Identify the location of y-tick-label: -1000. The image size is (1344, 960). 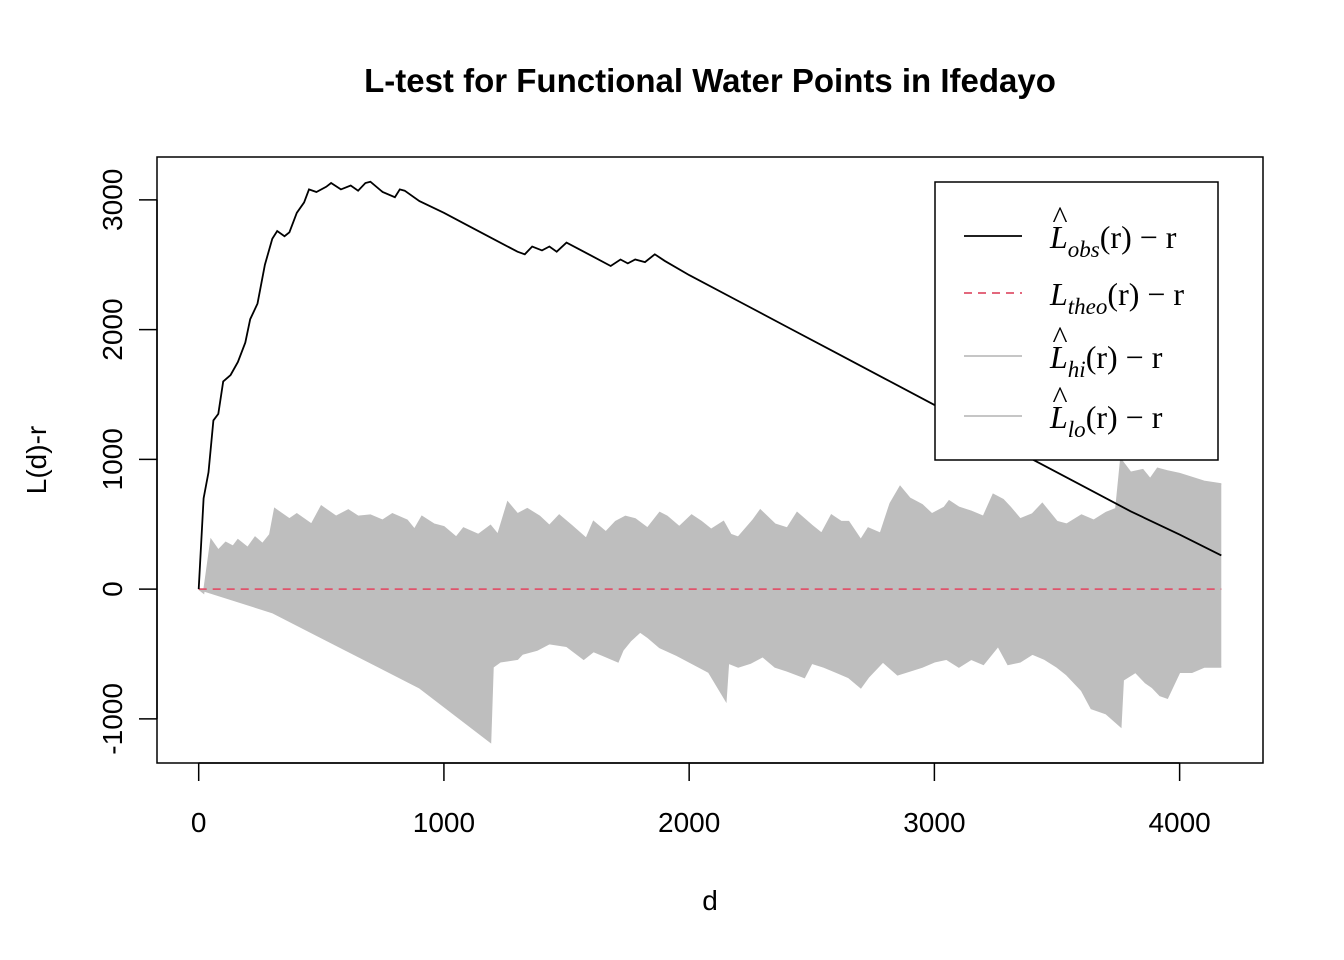
(112, 719).